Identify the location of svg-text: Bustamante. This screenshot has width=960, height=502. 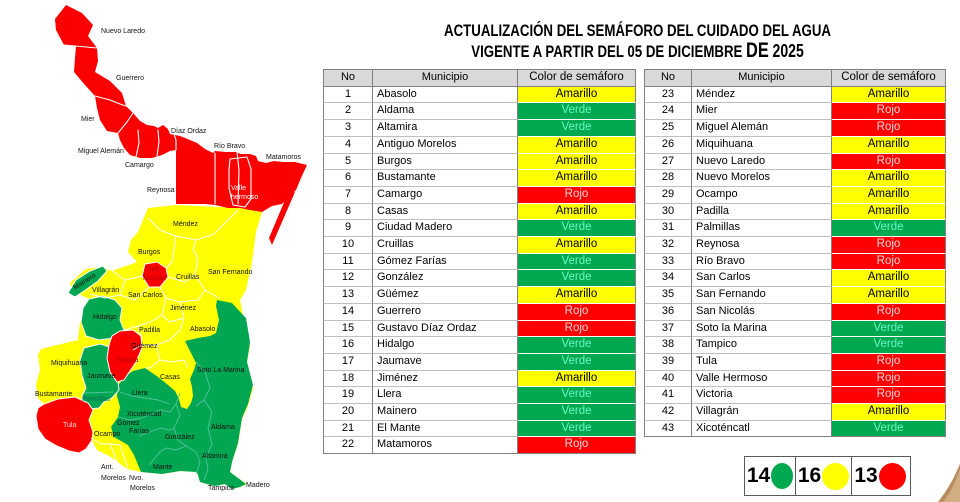
(53, 394).